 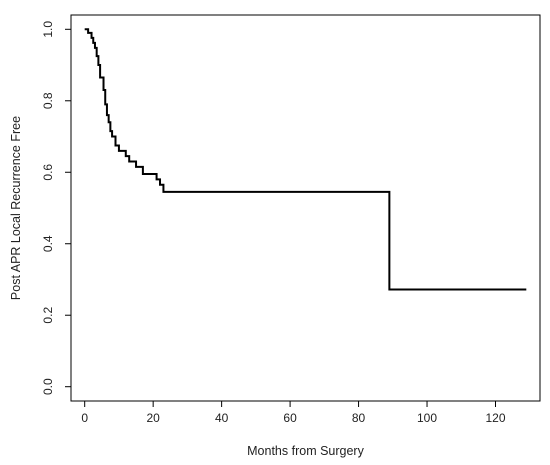 What do you see at coordinates (48, 386) in the screenshot?
I see `y-tick-label: 0.0` at bounding box center [48, 386].